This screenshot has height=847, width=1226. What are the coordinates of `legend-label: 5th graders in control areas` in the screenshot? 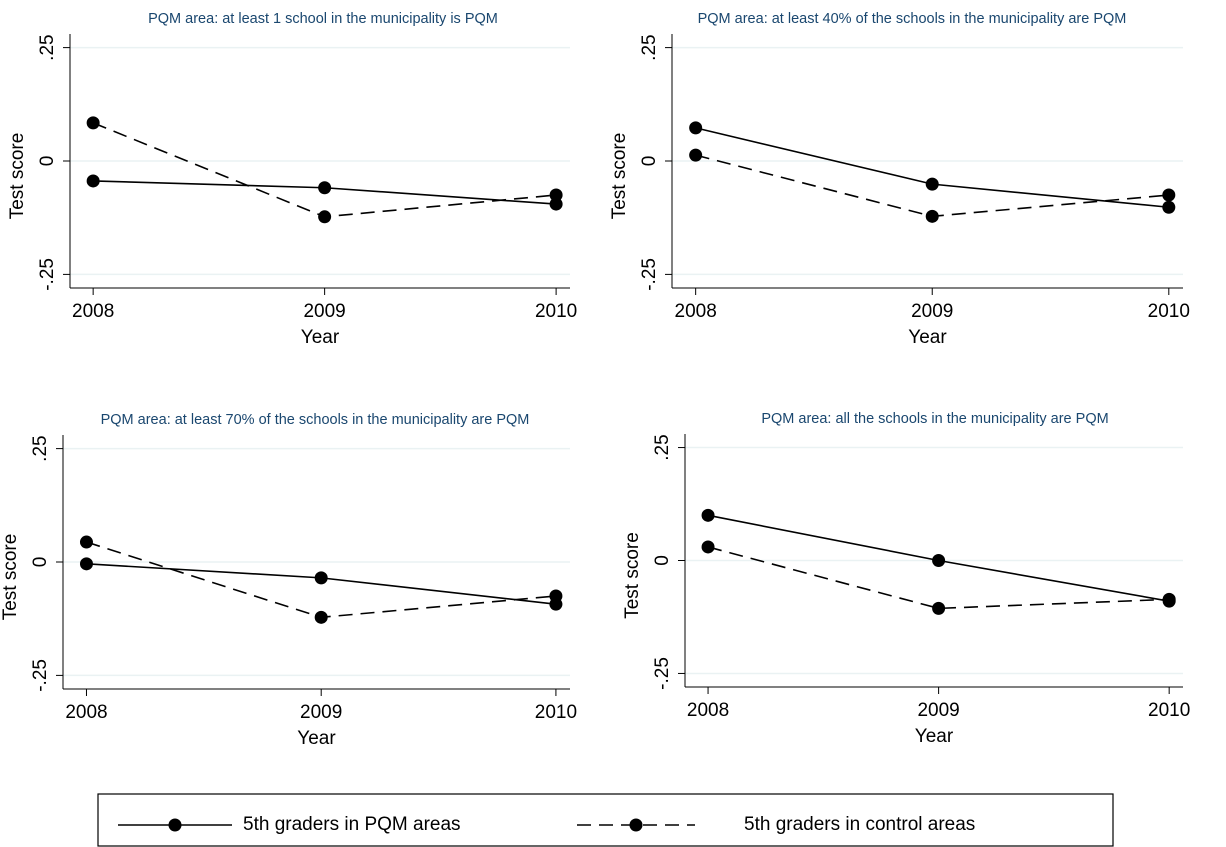 It's located at (859, 824).